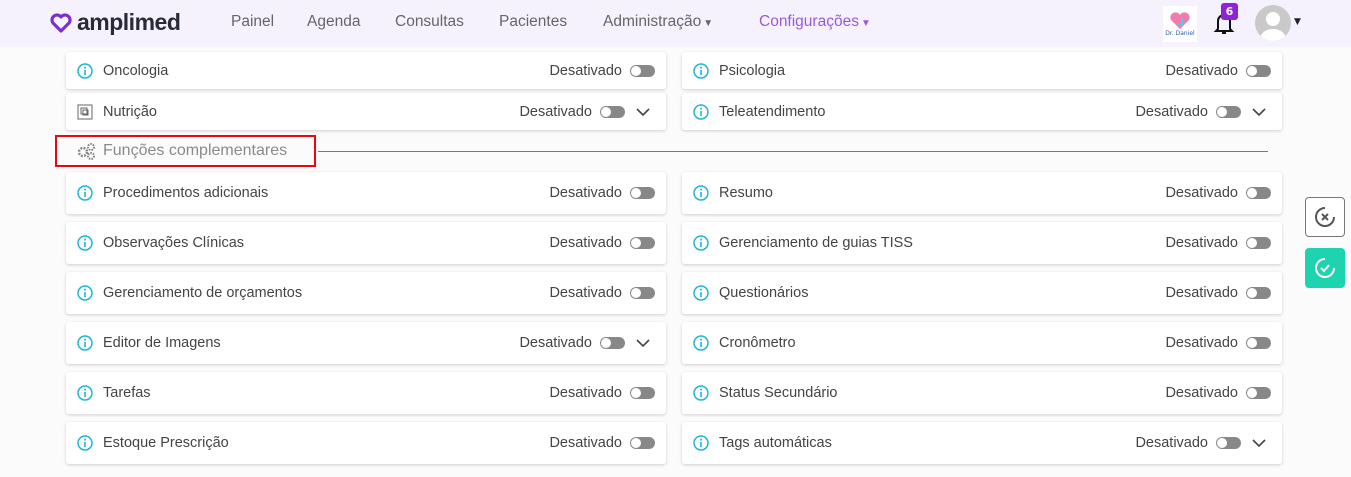  What do you see at coordinates (195, 150) in the screenshot?
I see `section-title: Funções complementares` at bounding box center [195, 150].